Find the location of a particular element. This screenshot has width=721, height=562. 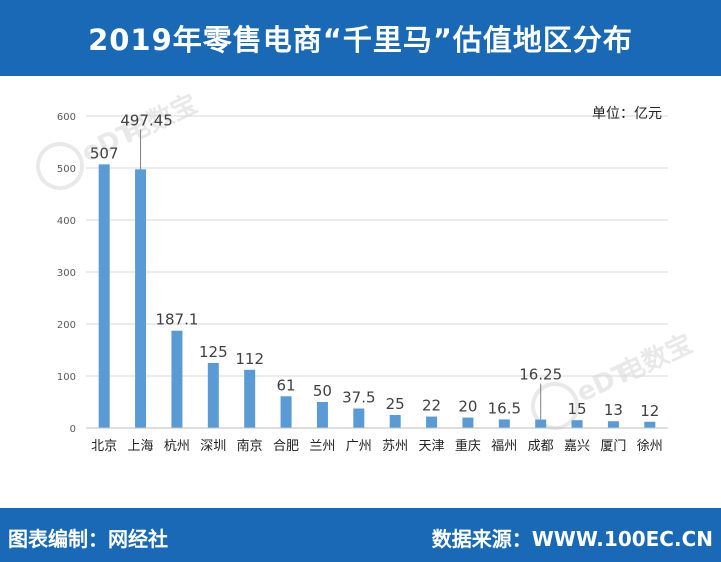

category-label: 成都 is located at coordinates (541, 446).